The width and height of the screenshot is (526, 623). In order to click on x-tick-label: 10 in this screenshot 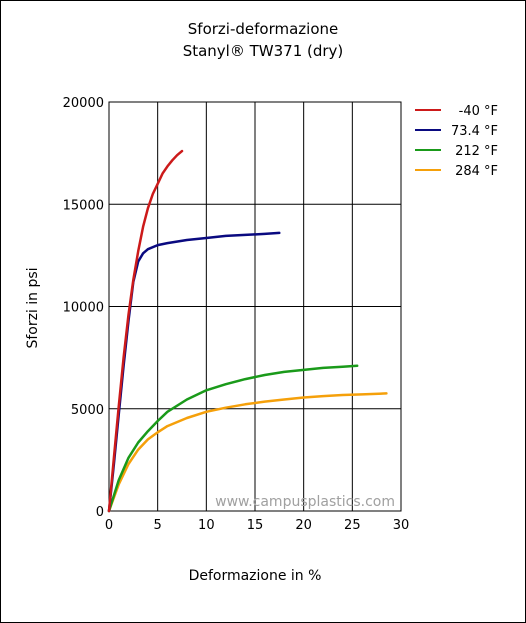, I will do `click(206, 525)`.